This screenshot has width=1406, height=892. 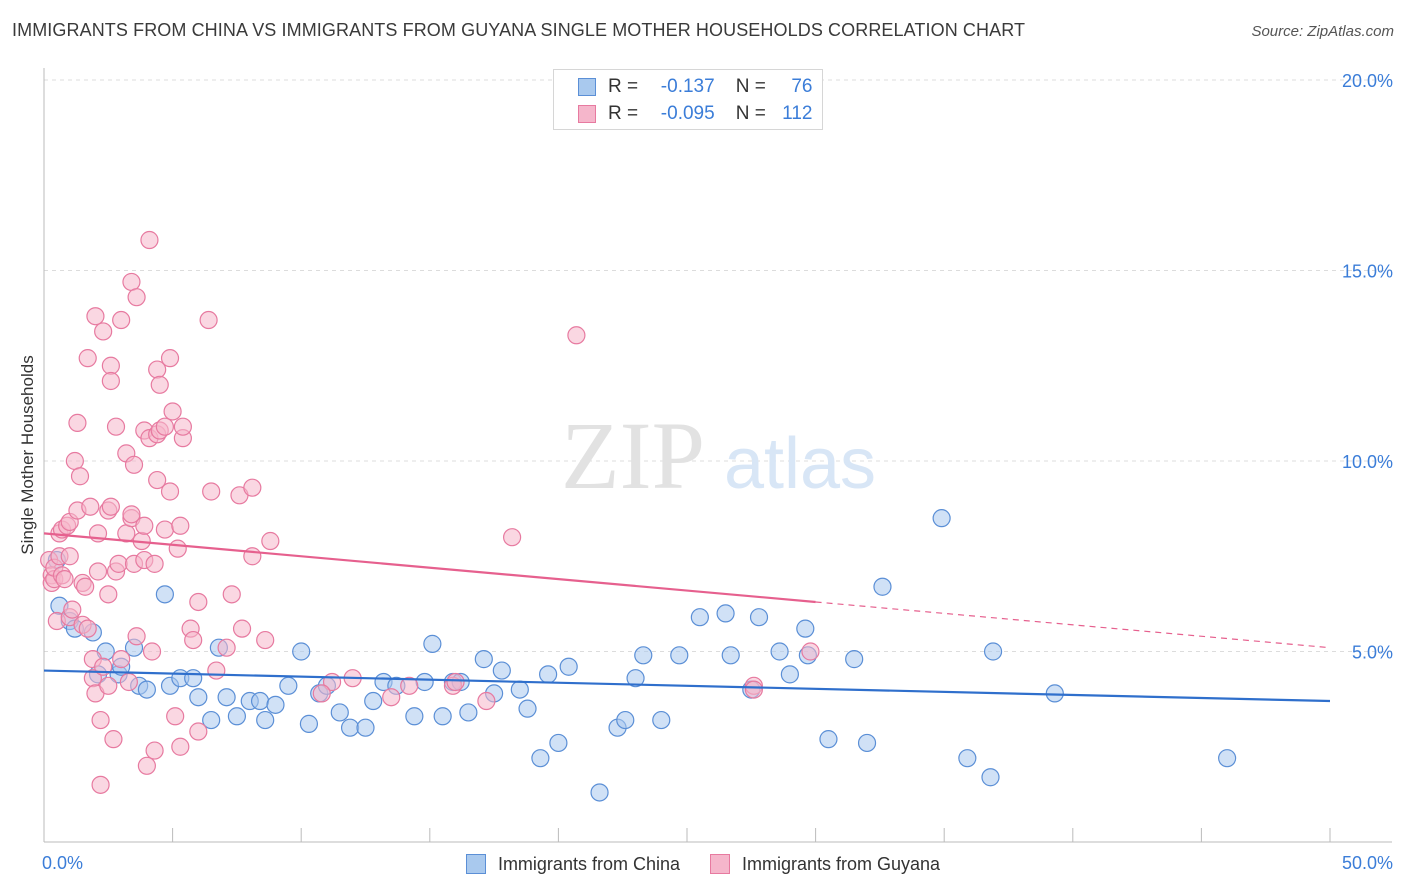 I want to click on y-tick-label: 15.0%, so click(x=1367, y=272).